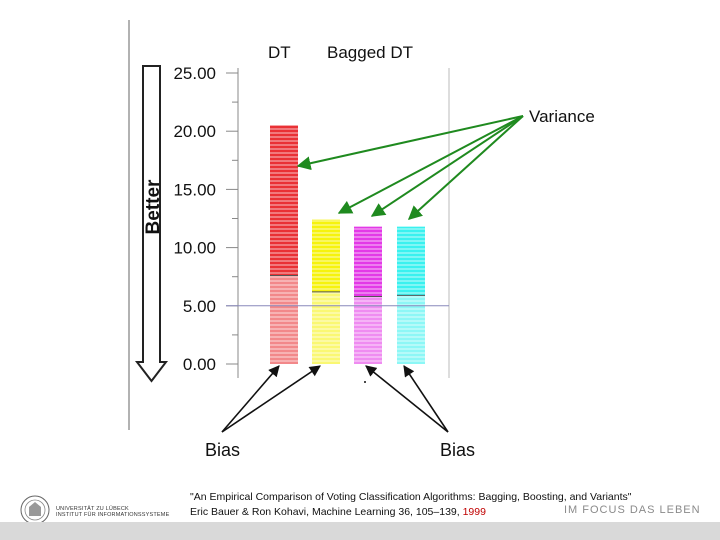 This screenshot has width=720, height=540. Describe the element at coordinates (199, 364) in the screenshot. I see `y-tick-label: 0.00` at that location.